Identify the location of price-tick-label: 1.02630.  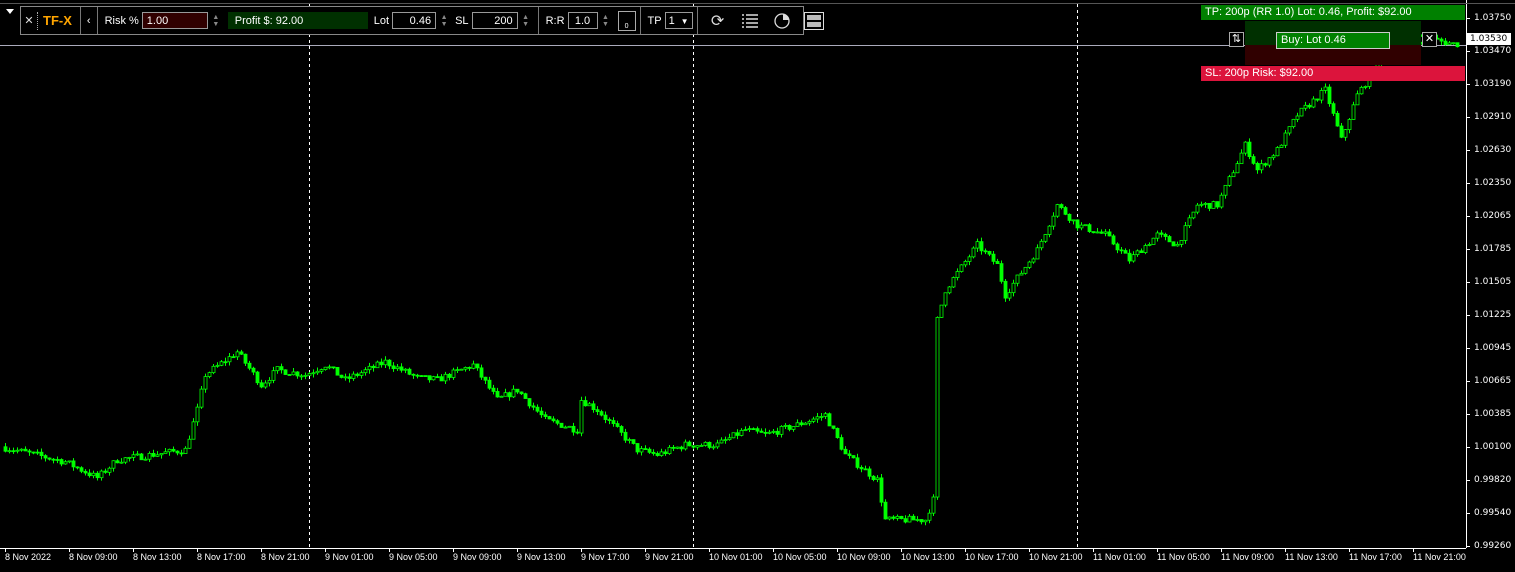
(1493, 149).